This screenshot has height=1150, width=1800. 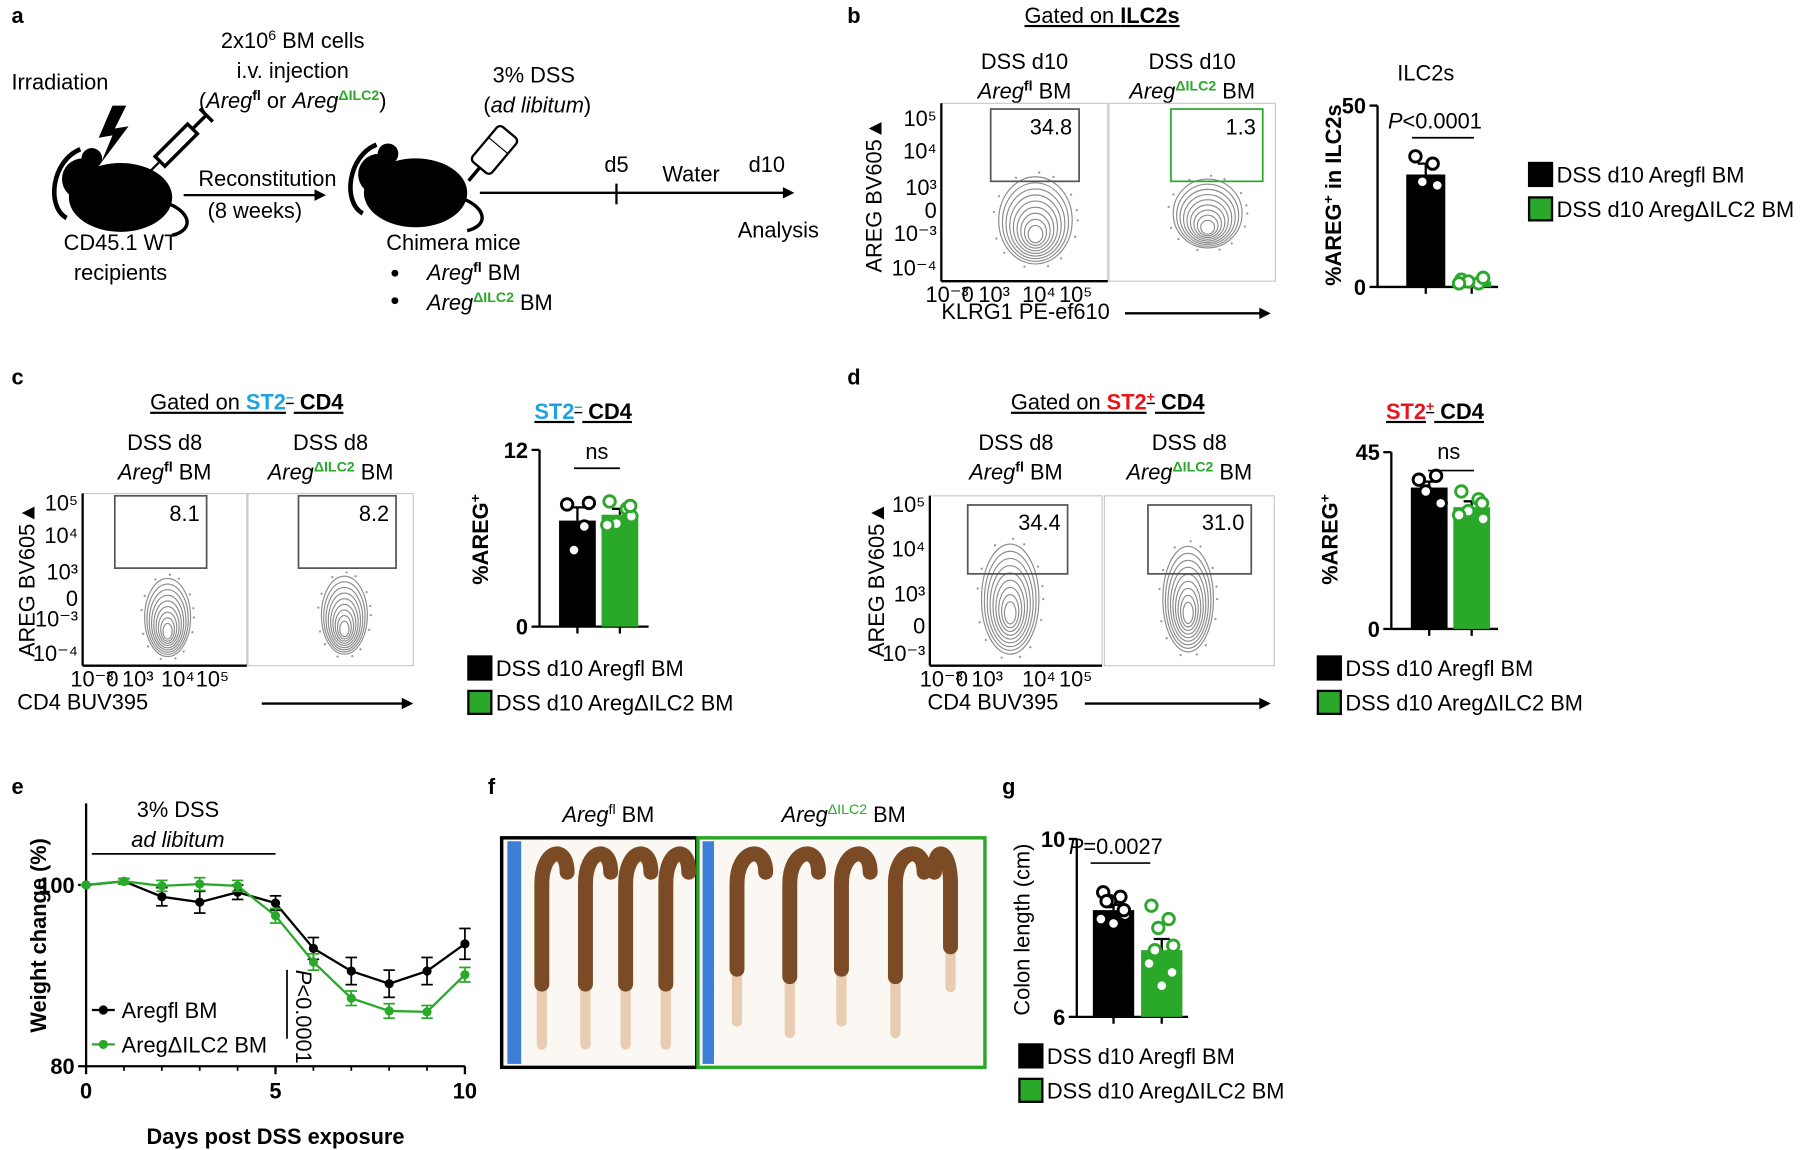 I want to click on panel-label: b, so click(x=853, y=15).